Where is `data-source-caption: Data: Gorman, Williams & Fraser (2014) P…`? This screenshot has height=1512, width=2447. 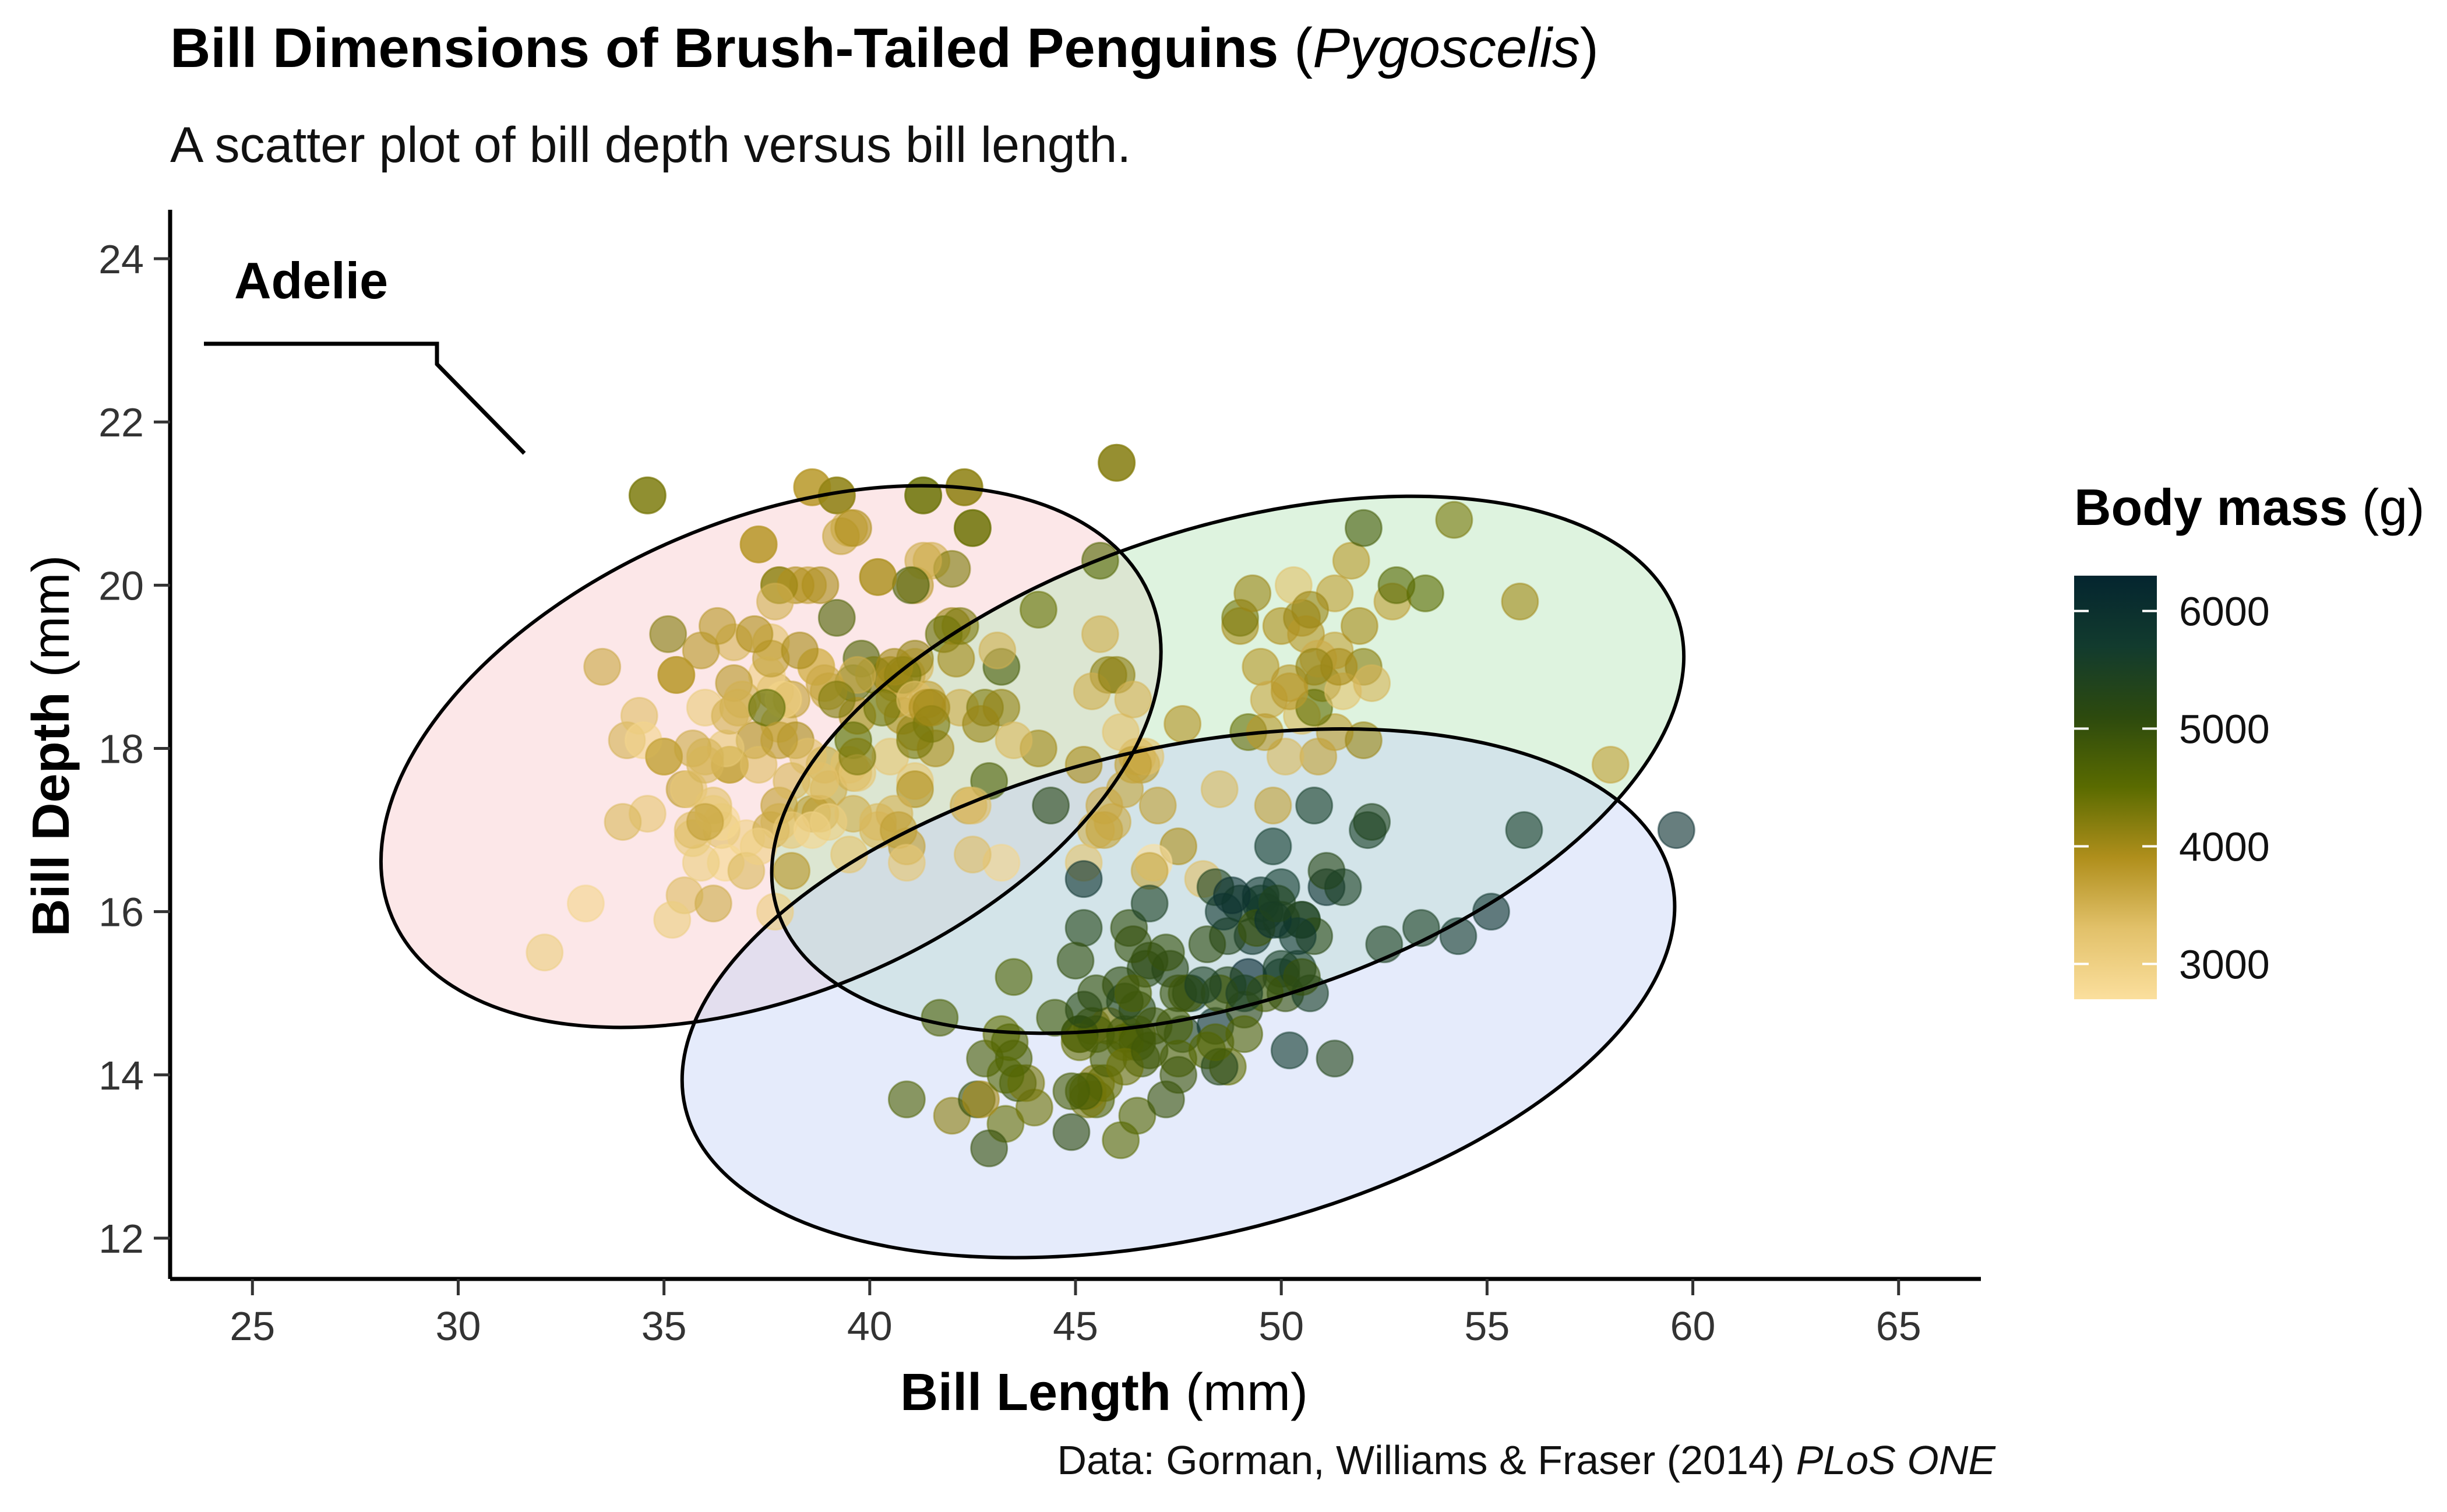
data-source-caption: Data: Gorman, Williams & Fraser (2014) P… is located at coordinates (1527, 1460).